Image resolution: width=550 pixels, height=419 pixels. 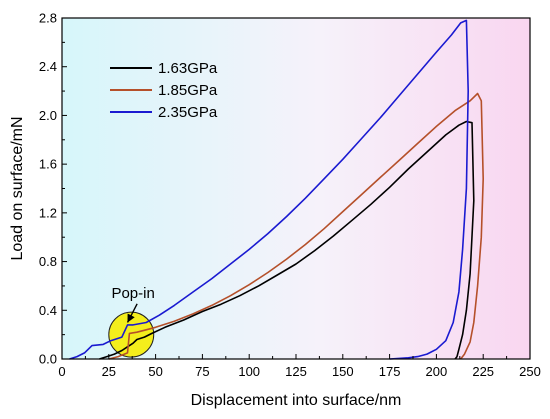 What do you see at coordinates (530, 371) in the screenshot?
I see `x-tick-label: 250` at bounding box center [530, 371].